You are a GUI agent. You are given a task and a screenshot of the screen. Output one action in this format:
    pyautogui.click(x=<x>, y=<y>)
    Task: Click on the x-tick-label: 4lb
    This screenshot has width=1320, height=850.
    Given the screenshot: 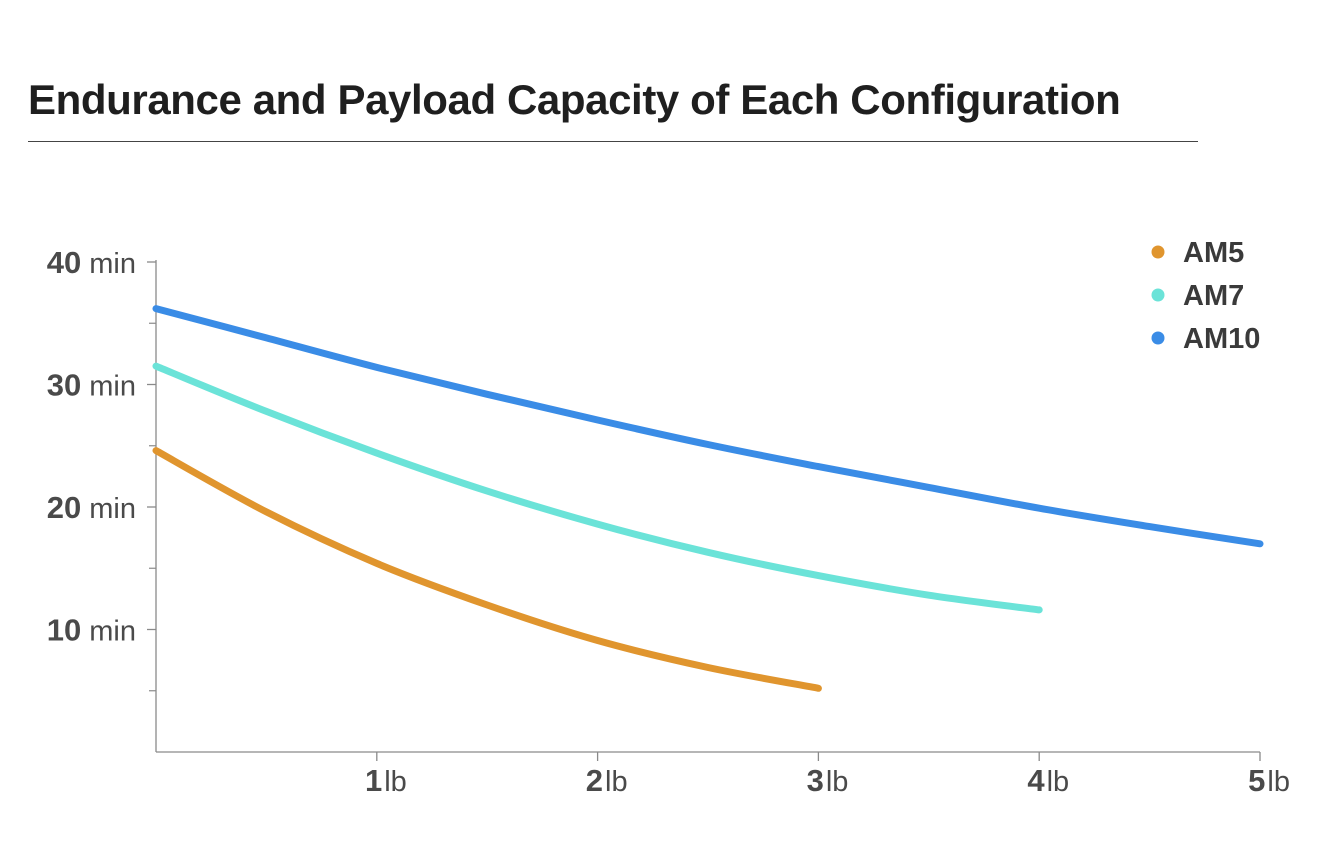 What is the action you would take?
    pyautogui.click(x=1048, y=780)
    